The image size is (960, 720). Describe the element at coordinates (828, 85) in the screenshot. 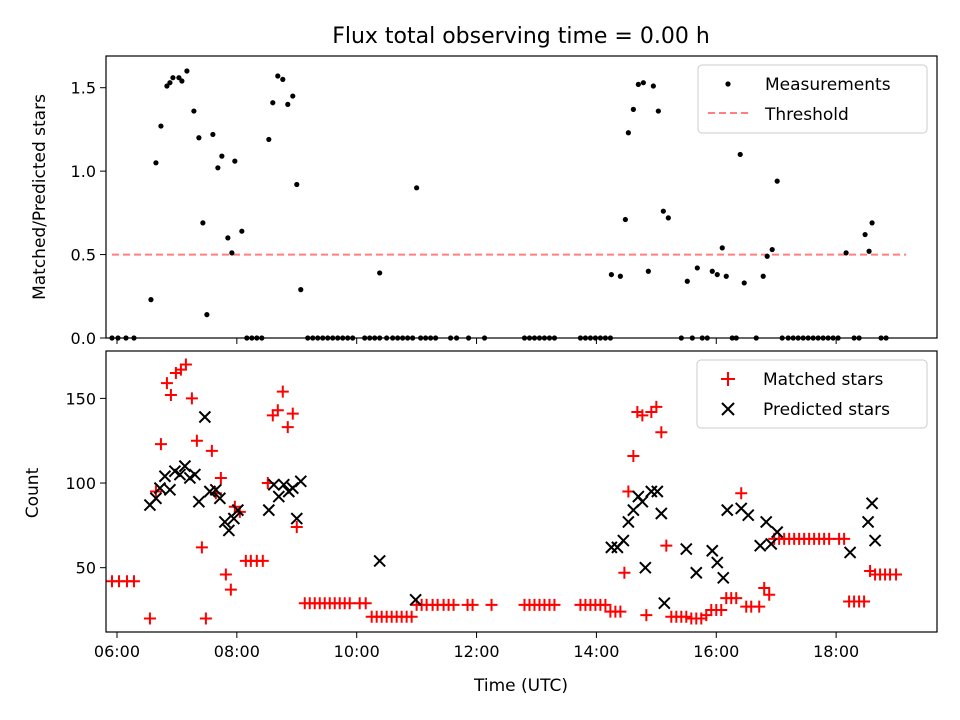

I see `legend-measurements-label: Measurements` at that location.